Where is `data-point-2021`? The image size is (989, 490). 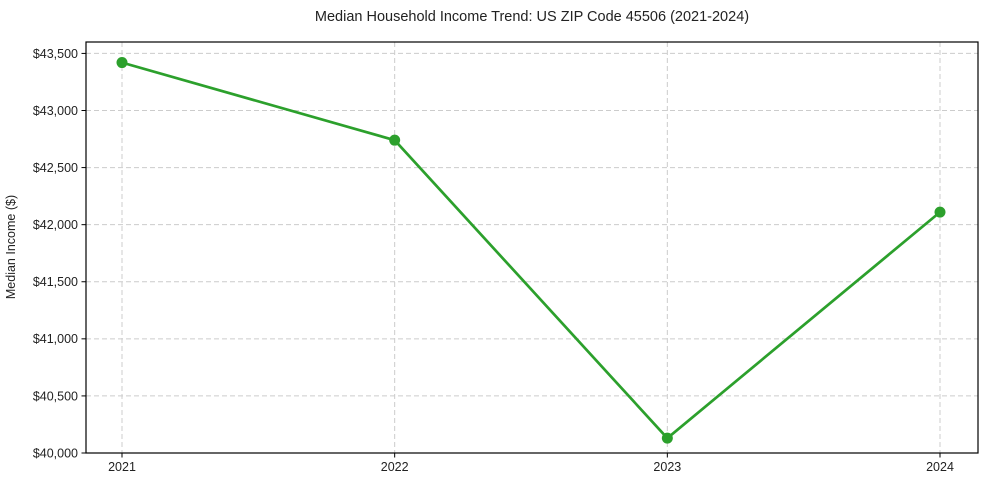
data-point-2021 is located at coordinates (122, 63).